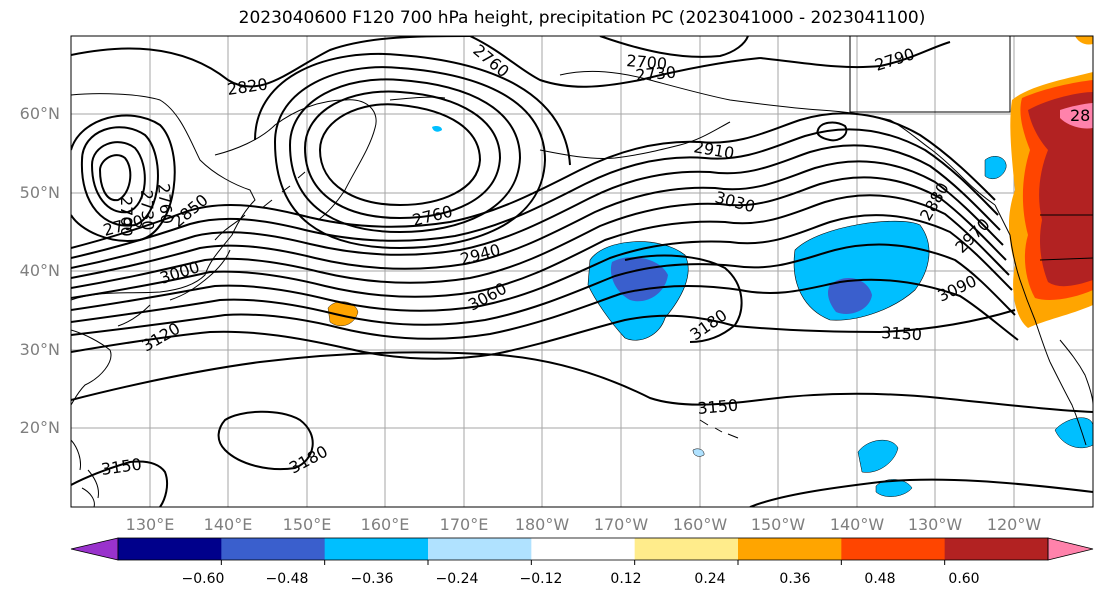 The width and height of the screenshot is (1105, 601). I want to click on lat-label: 20°N, so click(39, 427).